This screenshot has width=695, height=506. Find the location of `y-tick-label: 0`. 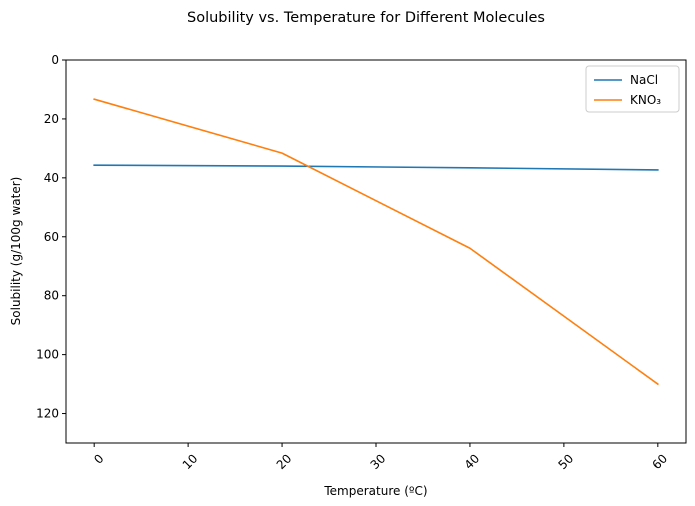

y-tick-label: 0 is located at coordinates (55, 60).